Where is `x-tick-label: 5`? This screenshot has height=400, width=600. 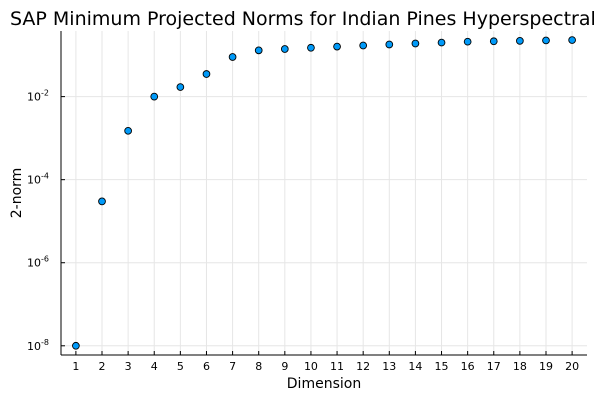 x-tick-label: 5 is located at coordinates (180, 366).